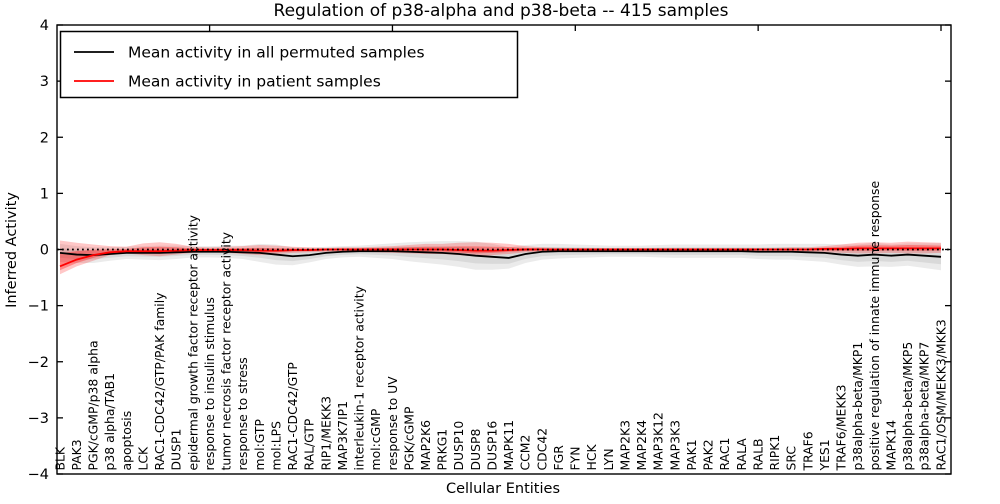 The image size is (1000, 504). I want to click on x-tick-label: RAC1-CDC42/GTP/PAK family, so click(159, 382).